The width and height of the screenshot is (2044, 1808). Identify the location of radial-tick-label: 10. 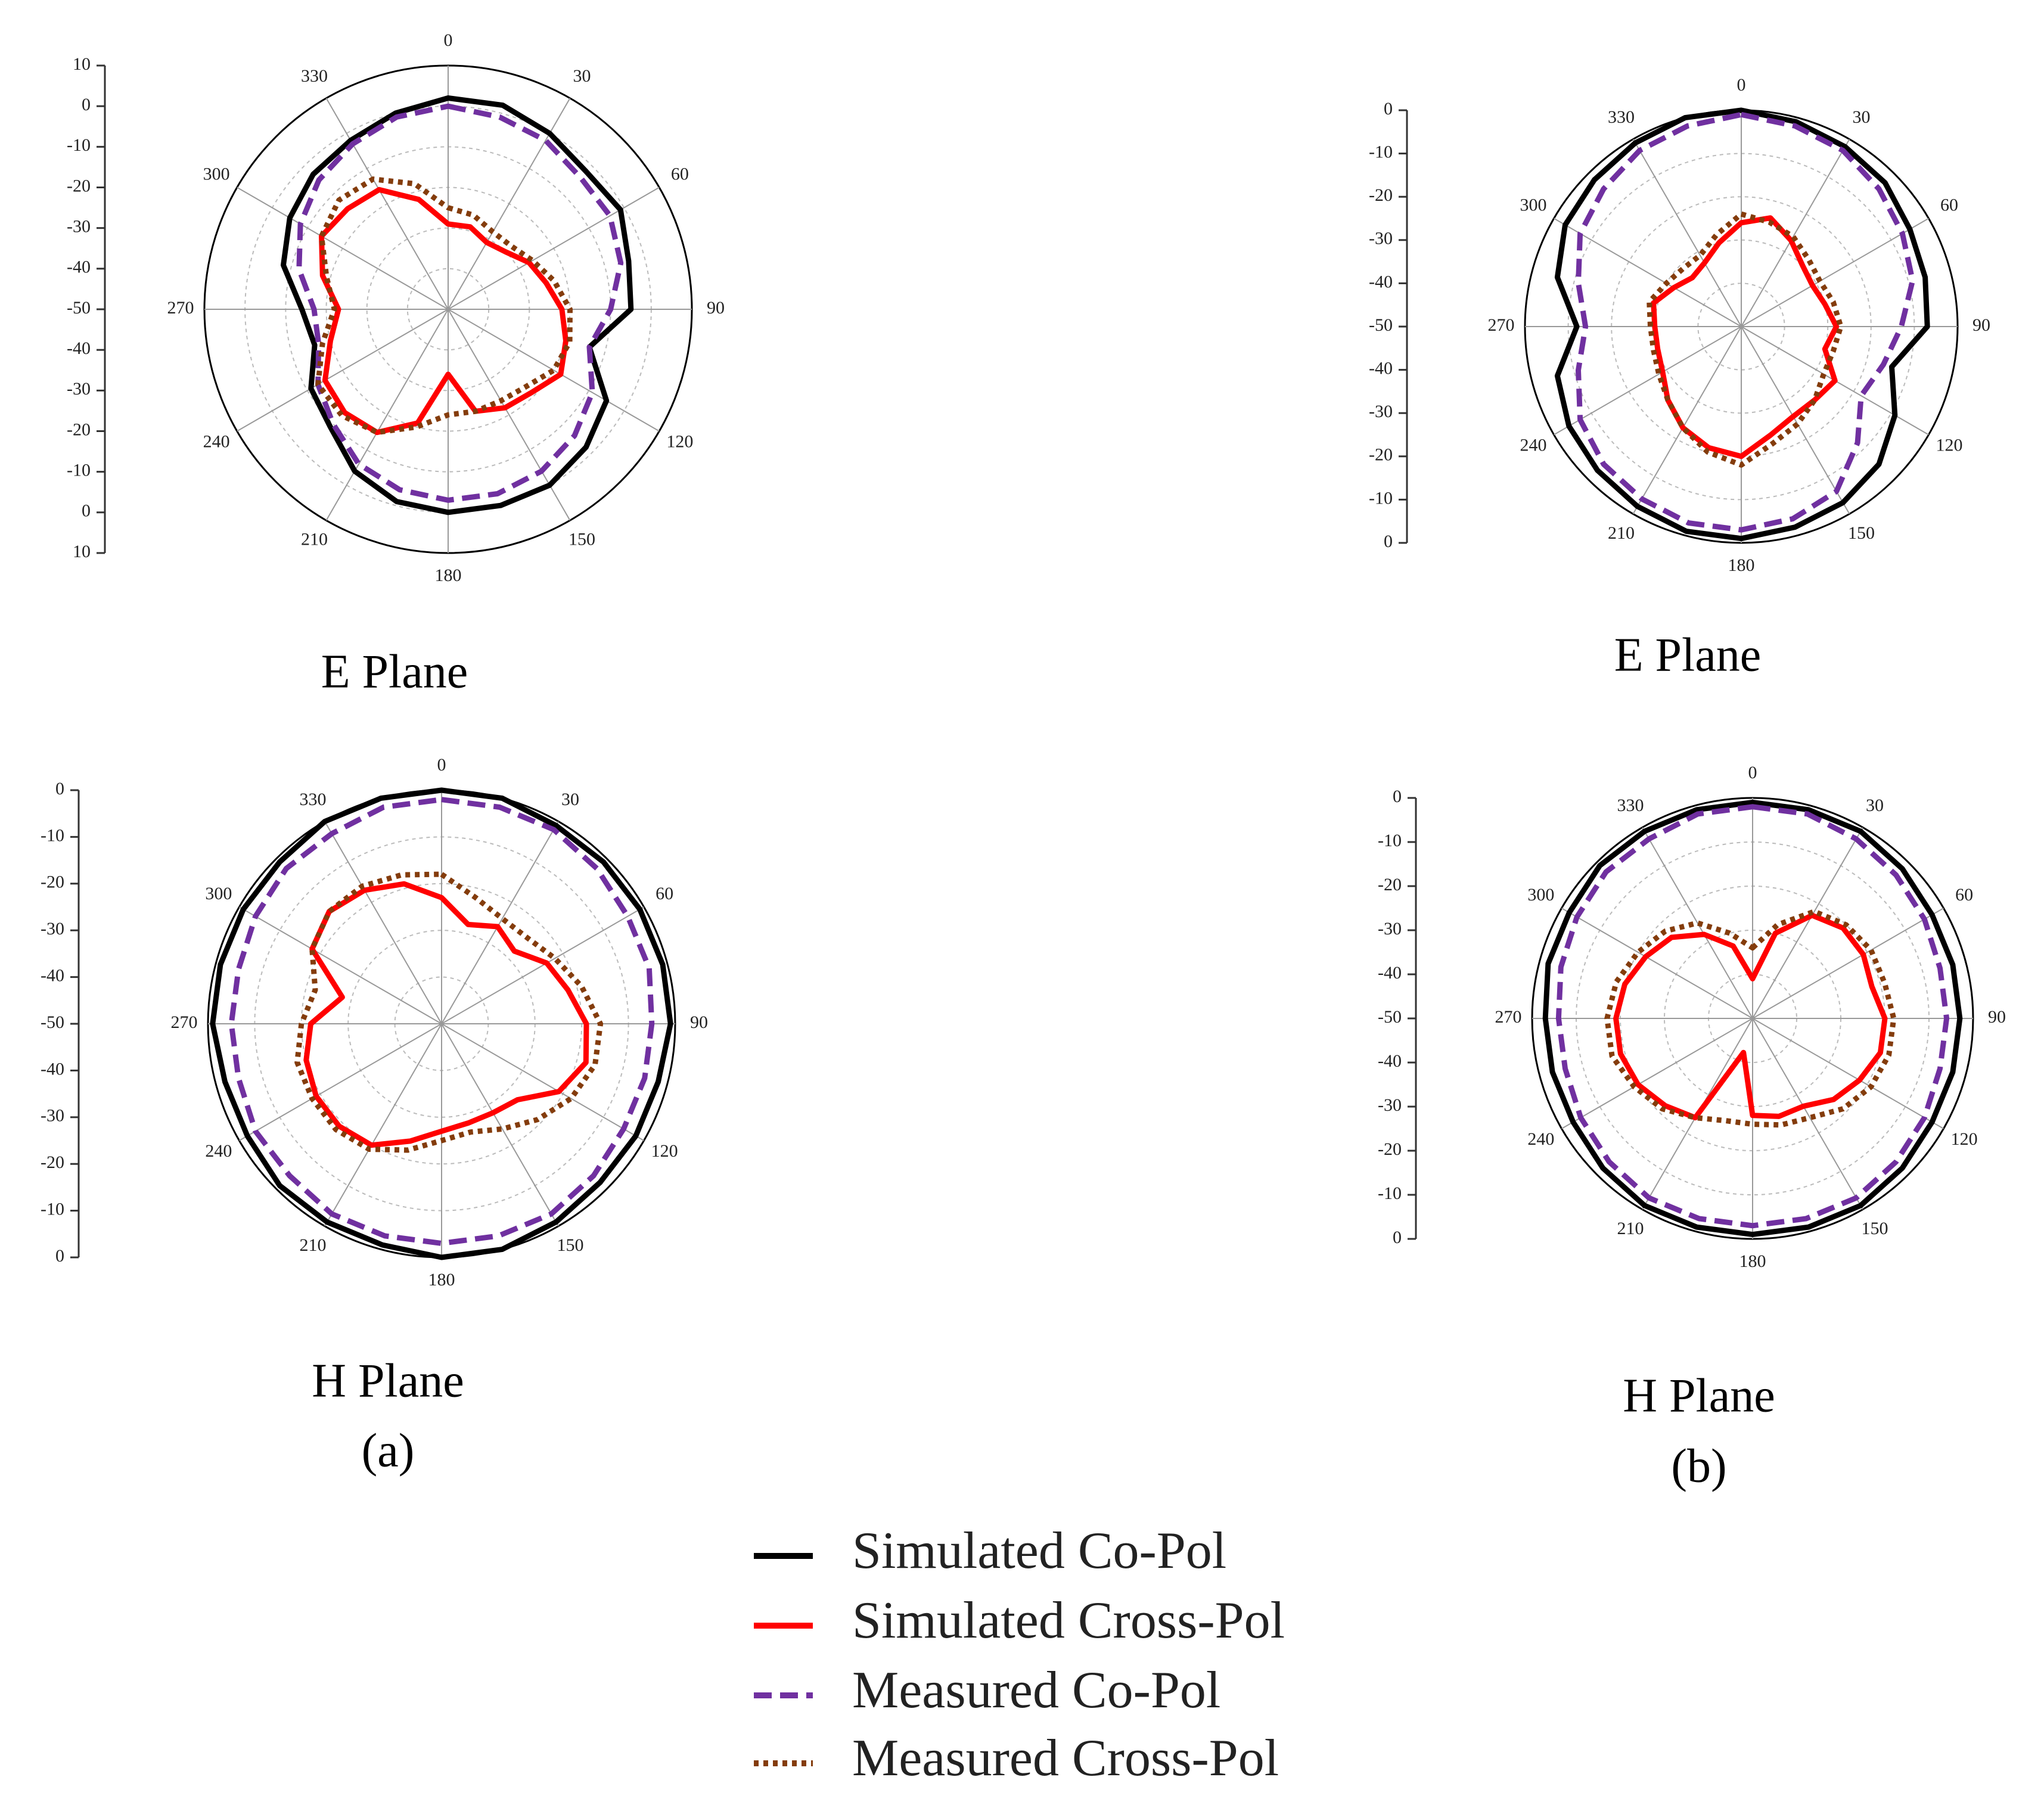
(82, 551).